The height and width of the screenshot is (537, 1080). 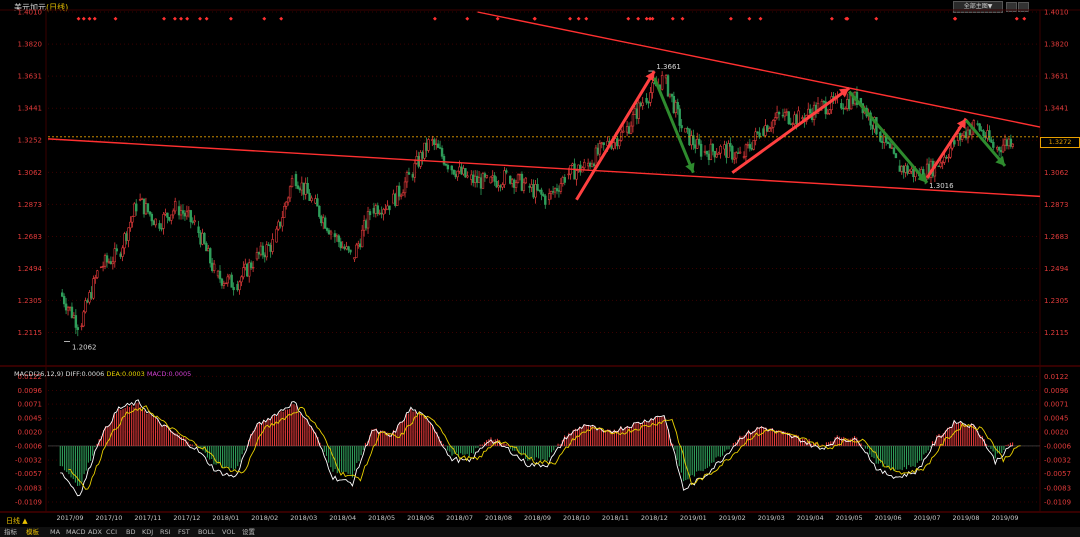 I want to click on macd-y-tick-right: -0.0057, so click(x=1057, y=474).